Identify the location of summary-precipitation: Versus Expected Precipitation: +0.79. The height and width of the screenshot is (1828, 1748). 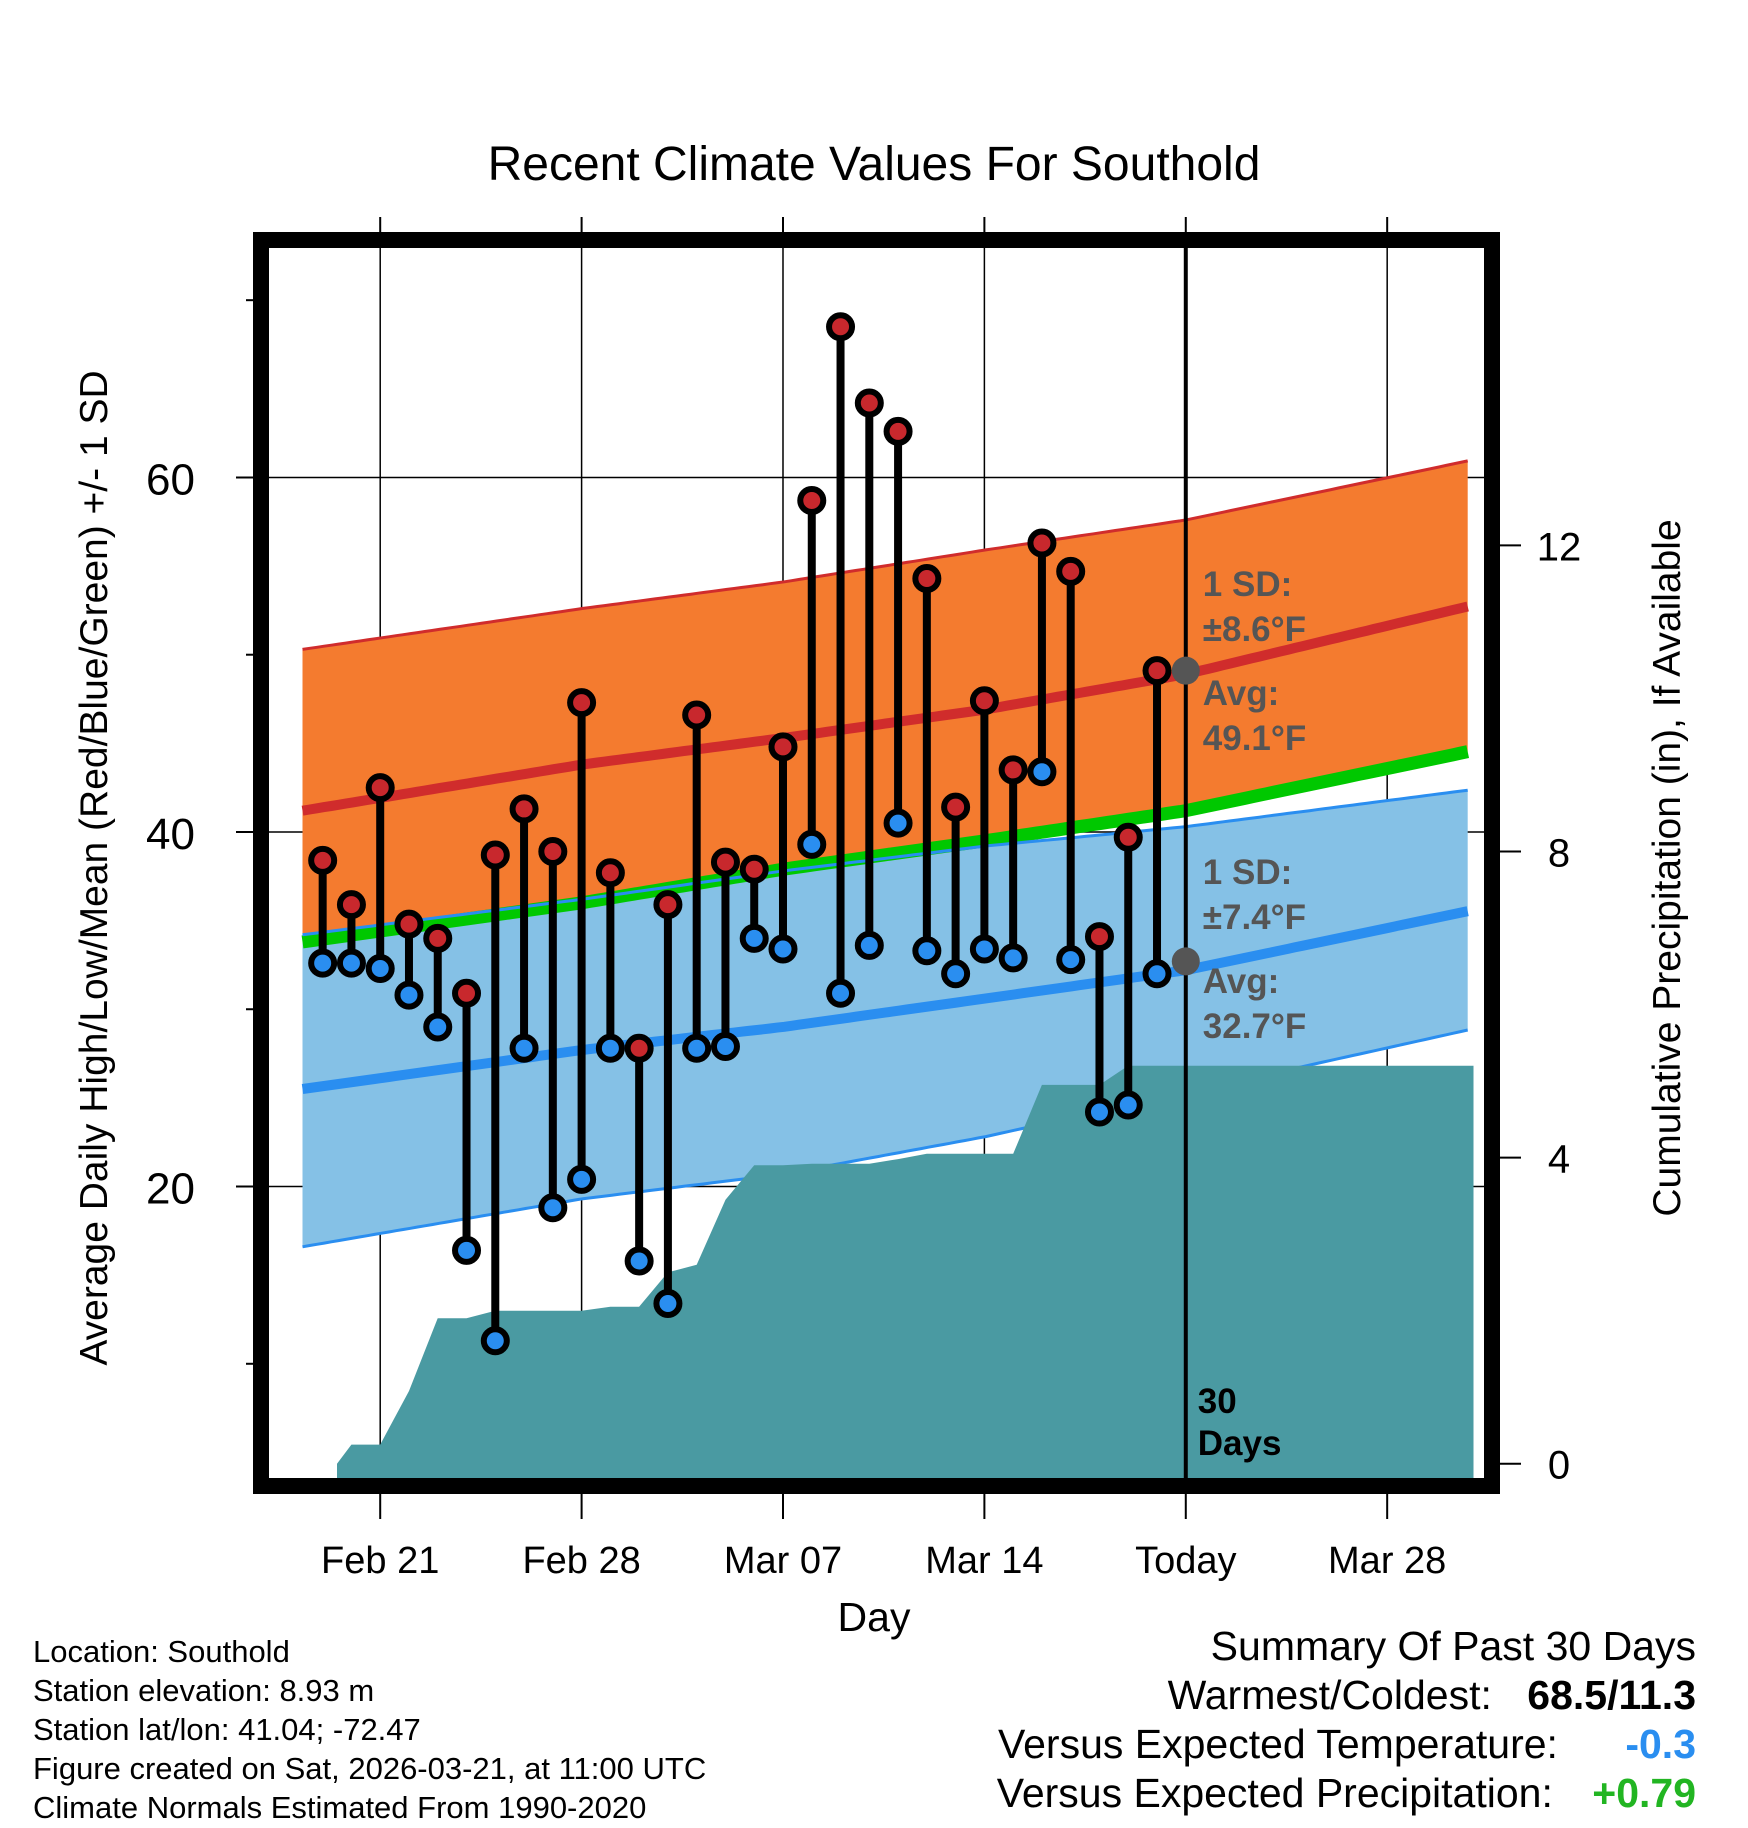
(1346, 1793).